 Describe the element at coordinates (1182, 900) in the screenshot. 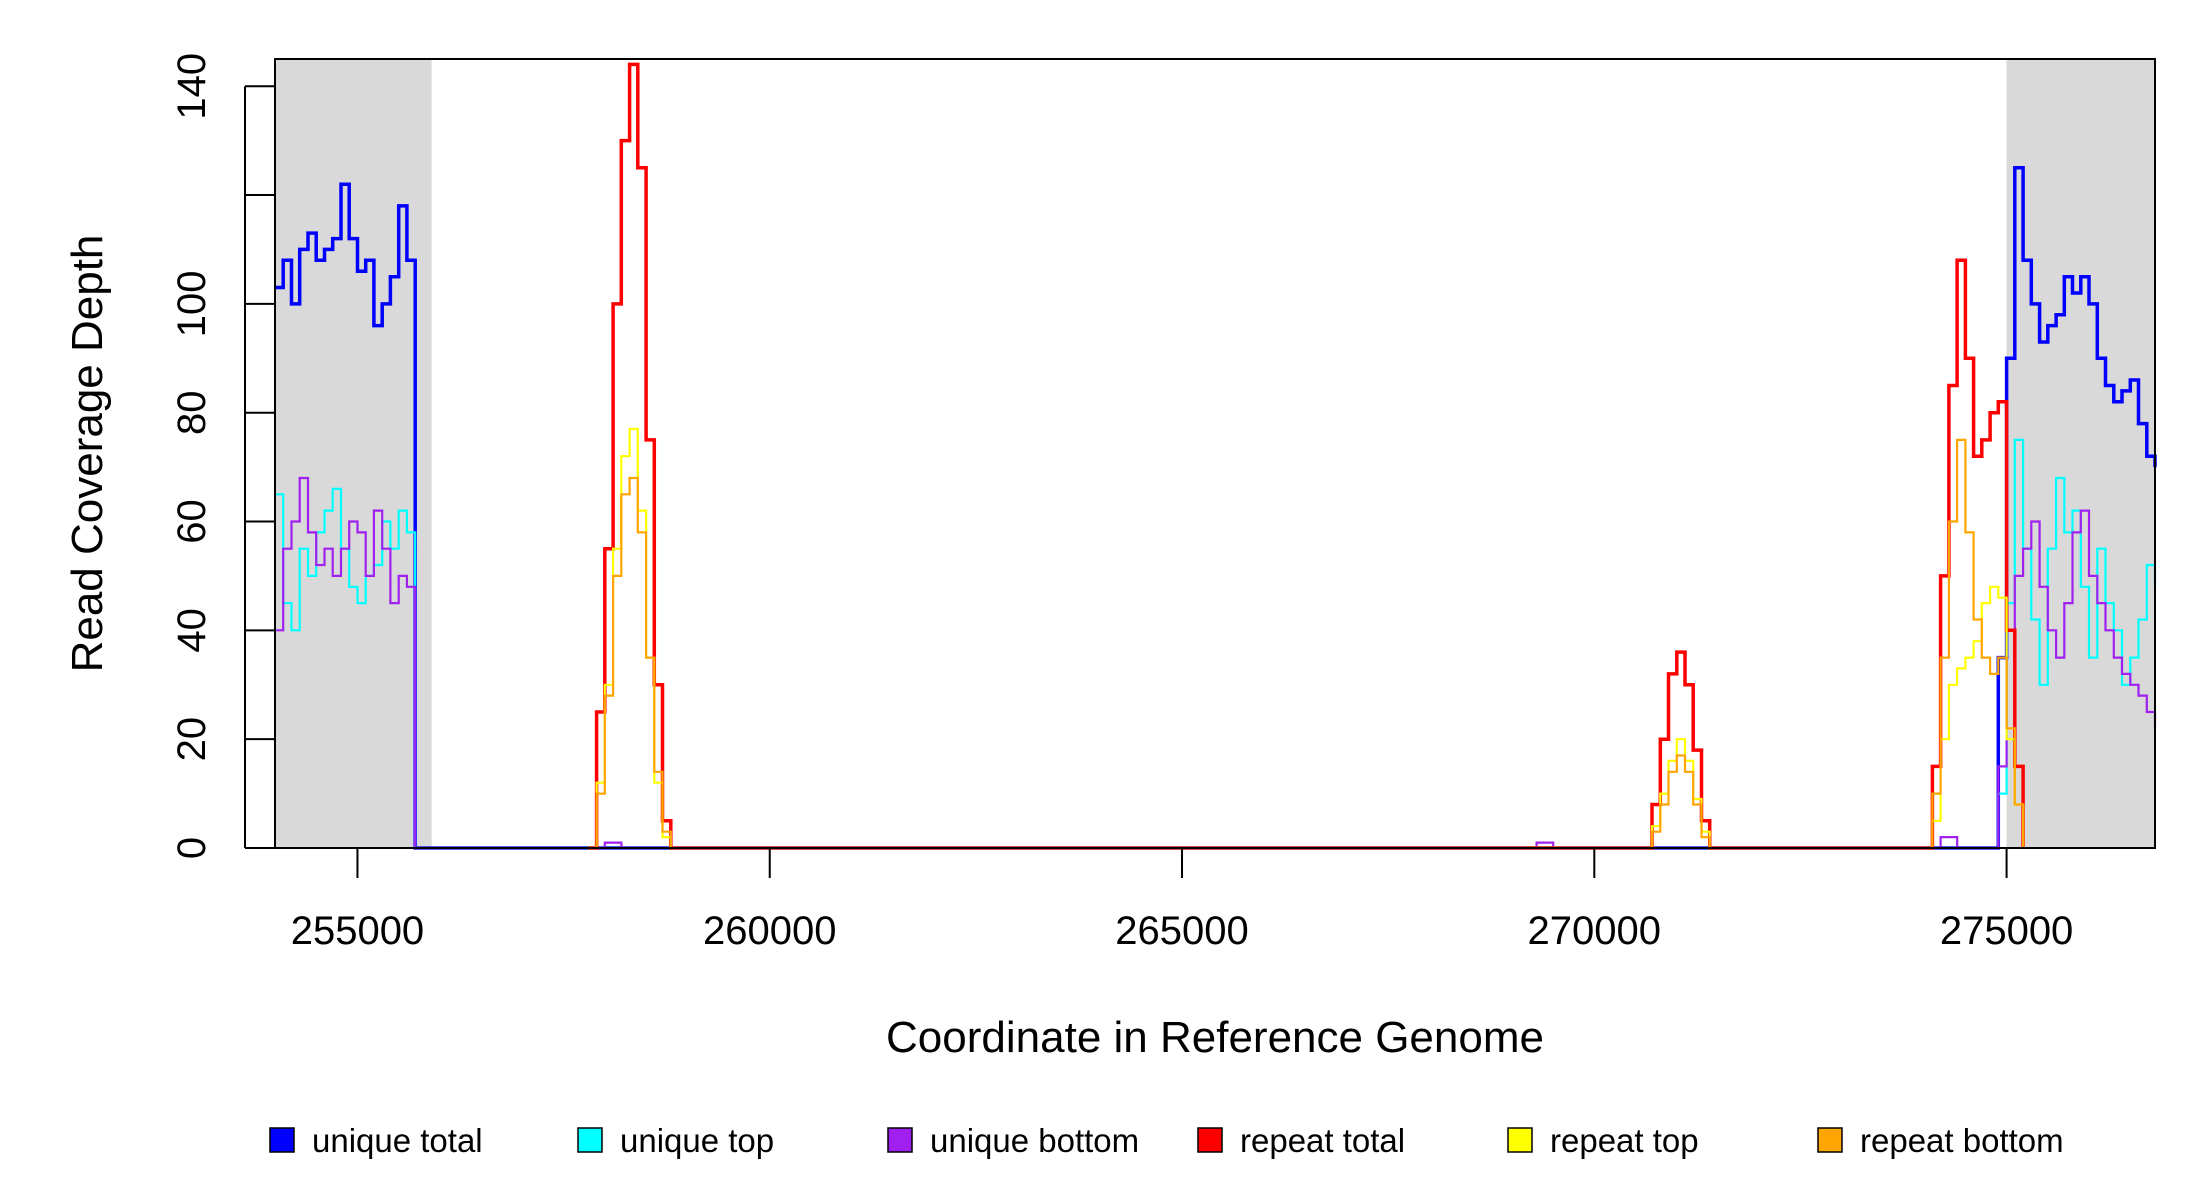

I see `x-axis: 255000 260000 265000 270000 275000` at that location.